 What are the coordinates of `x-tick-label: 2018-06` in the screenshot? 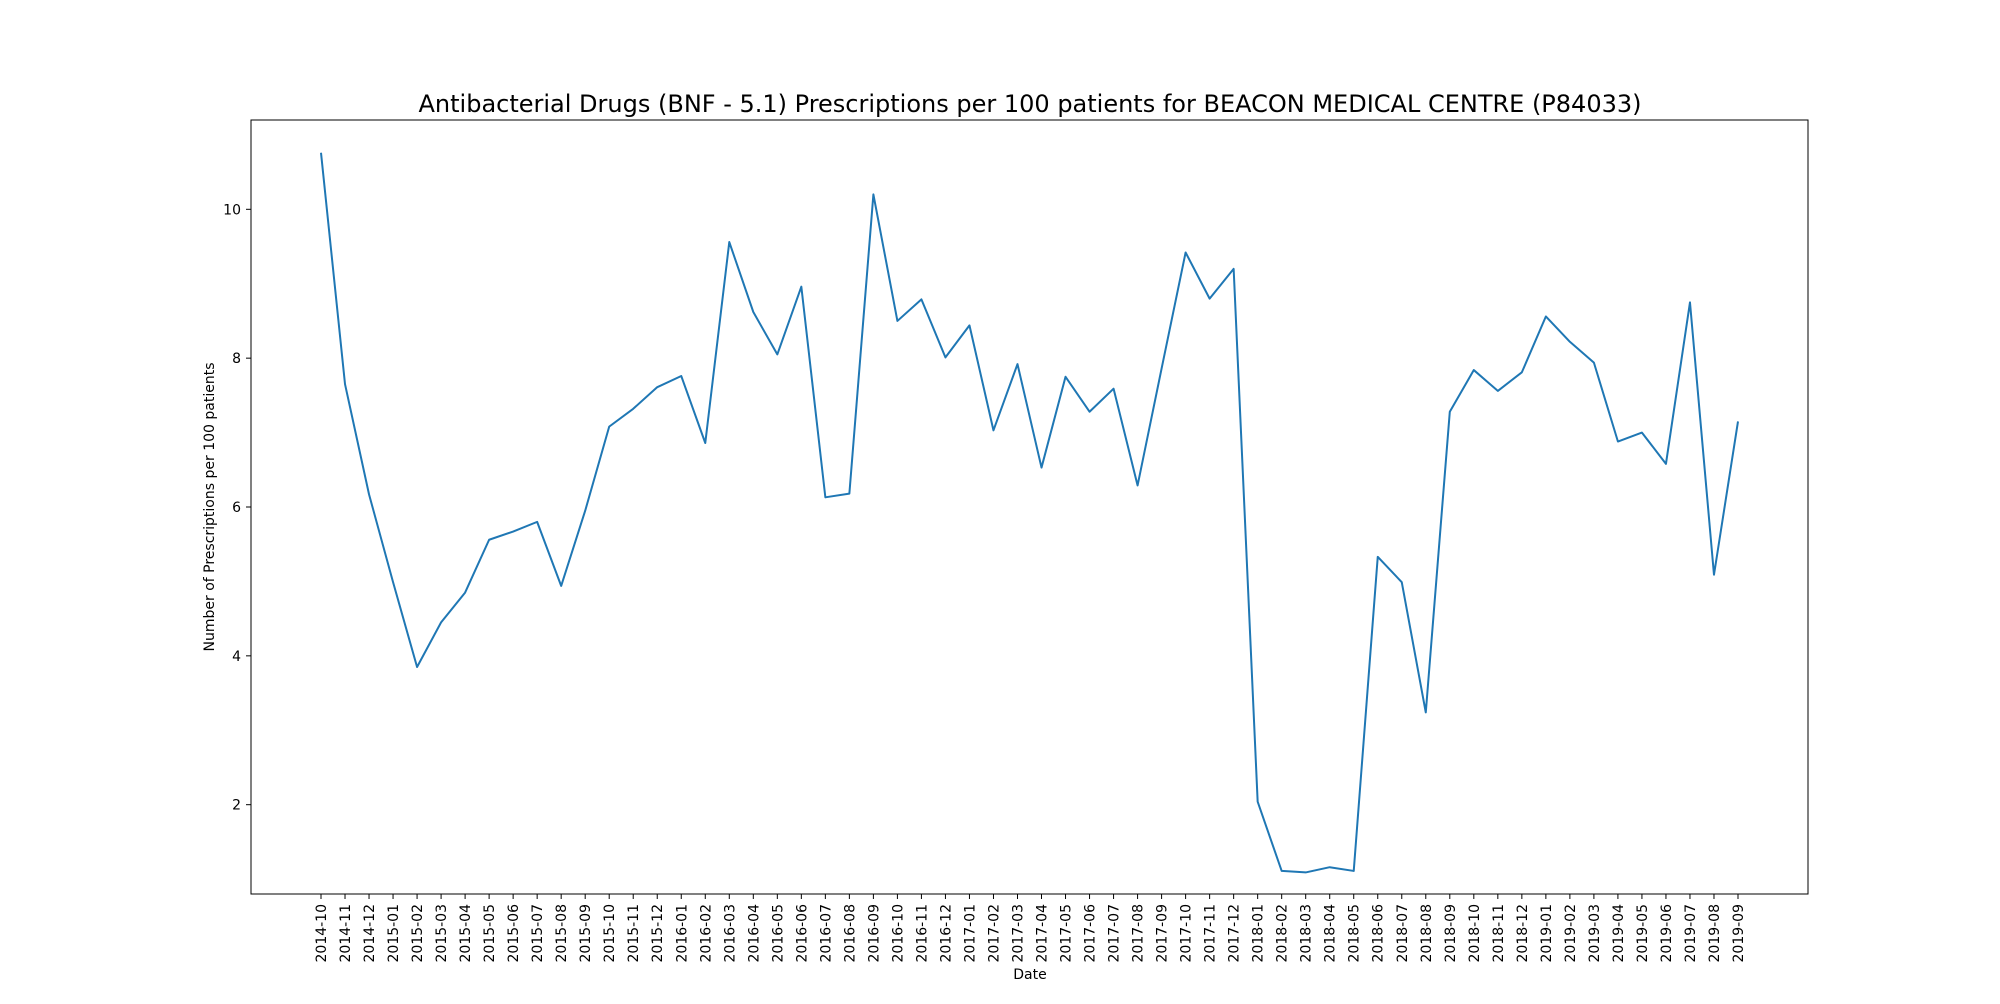 It's located at (1379, 933).